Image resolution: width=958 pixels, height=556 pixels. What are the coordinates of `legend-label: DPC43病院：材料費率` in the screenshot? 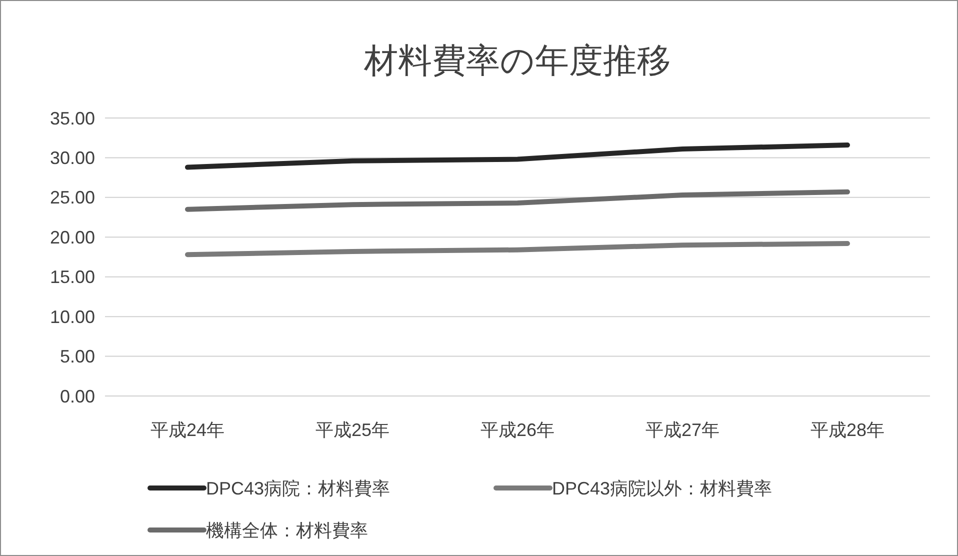 It's located at (298, 488).